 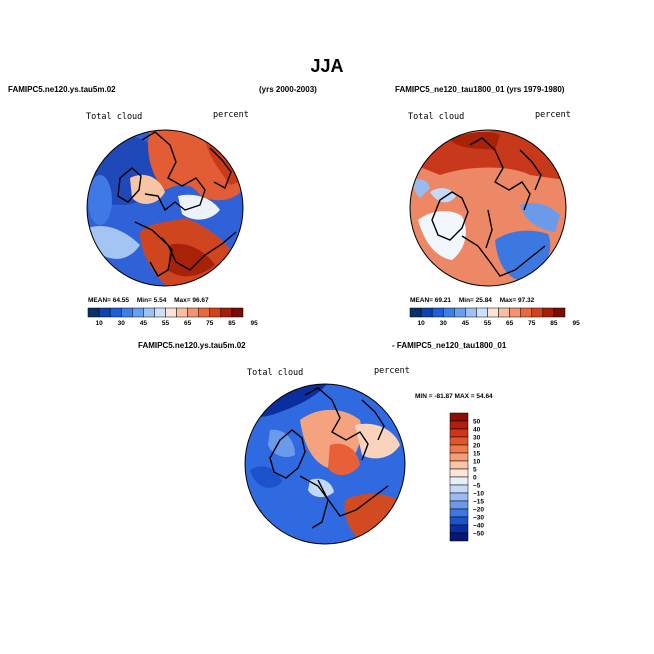 I want to click on panel1-max-label: Max=, so click(x=182, y=300).